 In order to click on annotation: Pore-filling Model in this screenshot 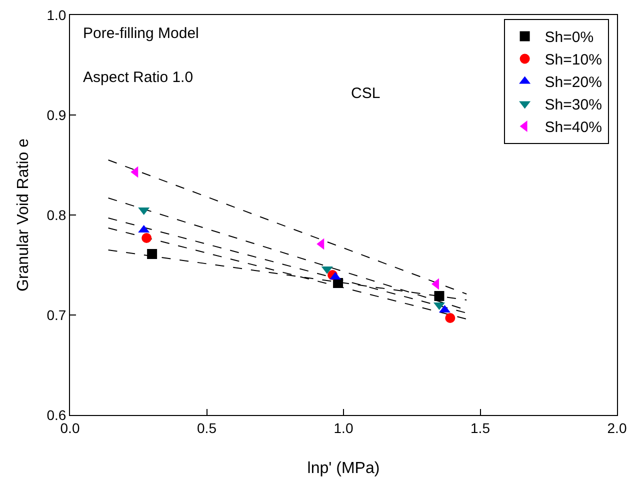, I will do `click(141, 33)`.